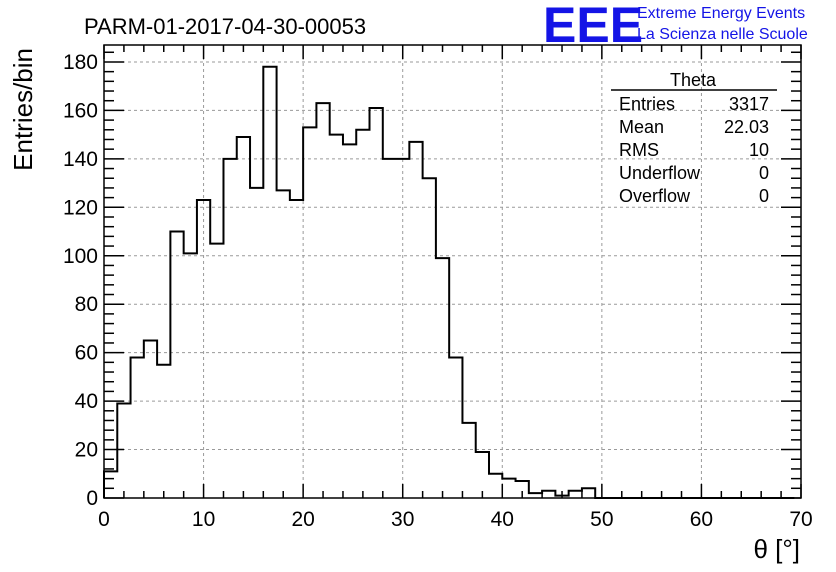  What do you see at coordinates (86, 304) in the screenshot?
I see `y-tick-label: 80` at bounding box center [86, 304].